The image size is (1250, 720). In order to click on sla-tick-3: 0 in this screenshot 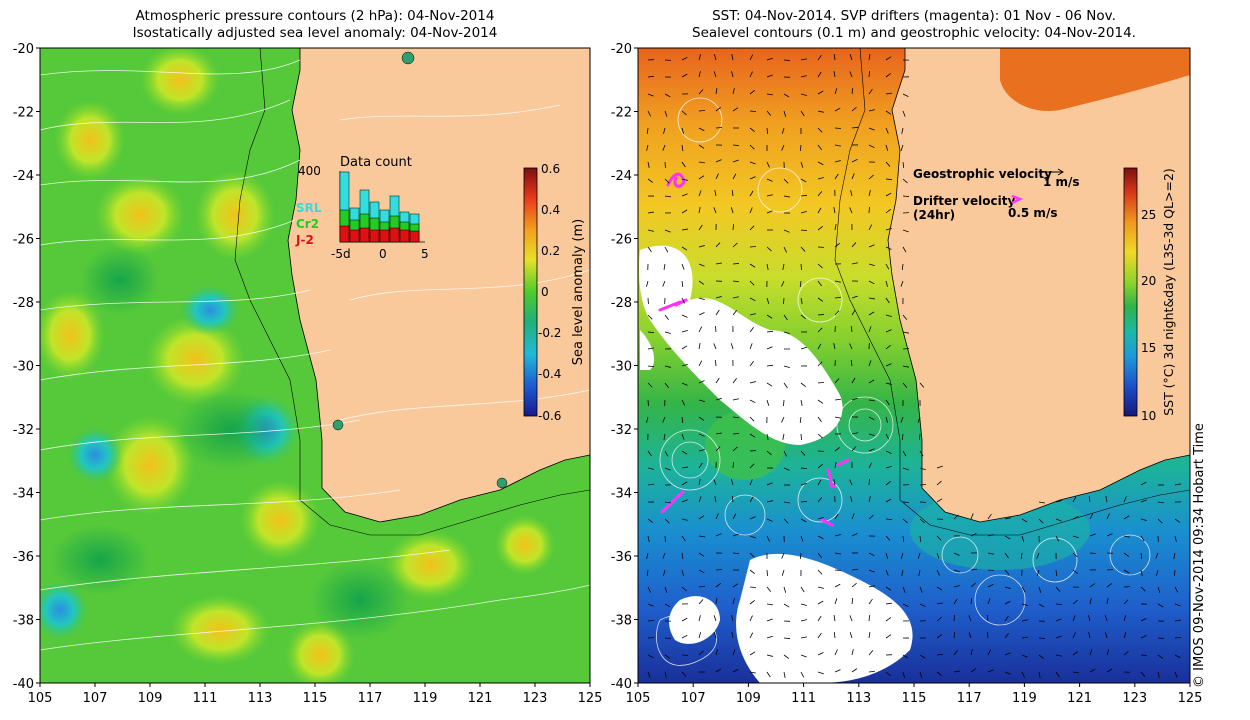, I will do `click(545, 292)`.